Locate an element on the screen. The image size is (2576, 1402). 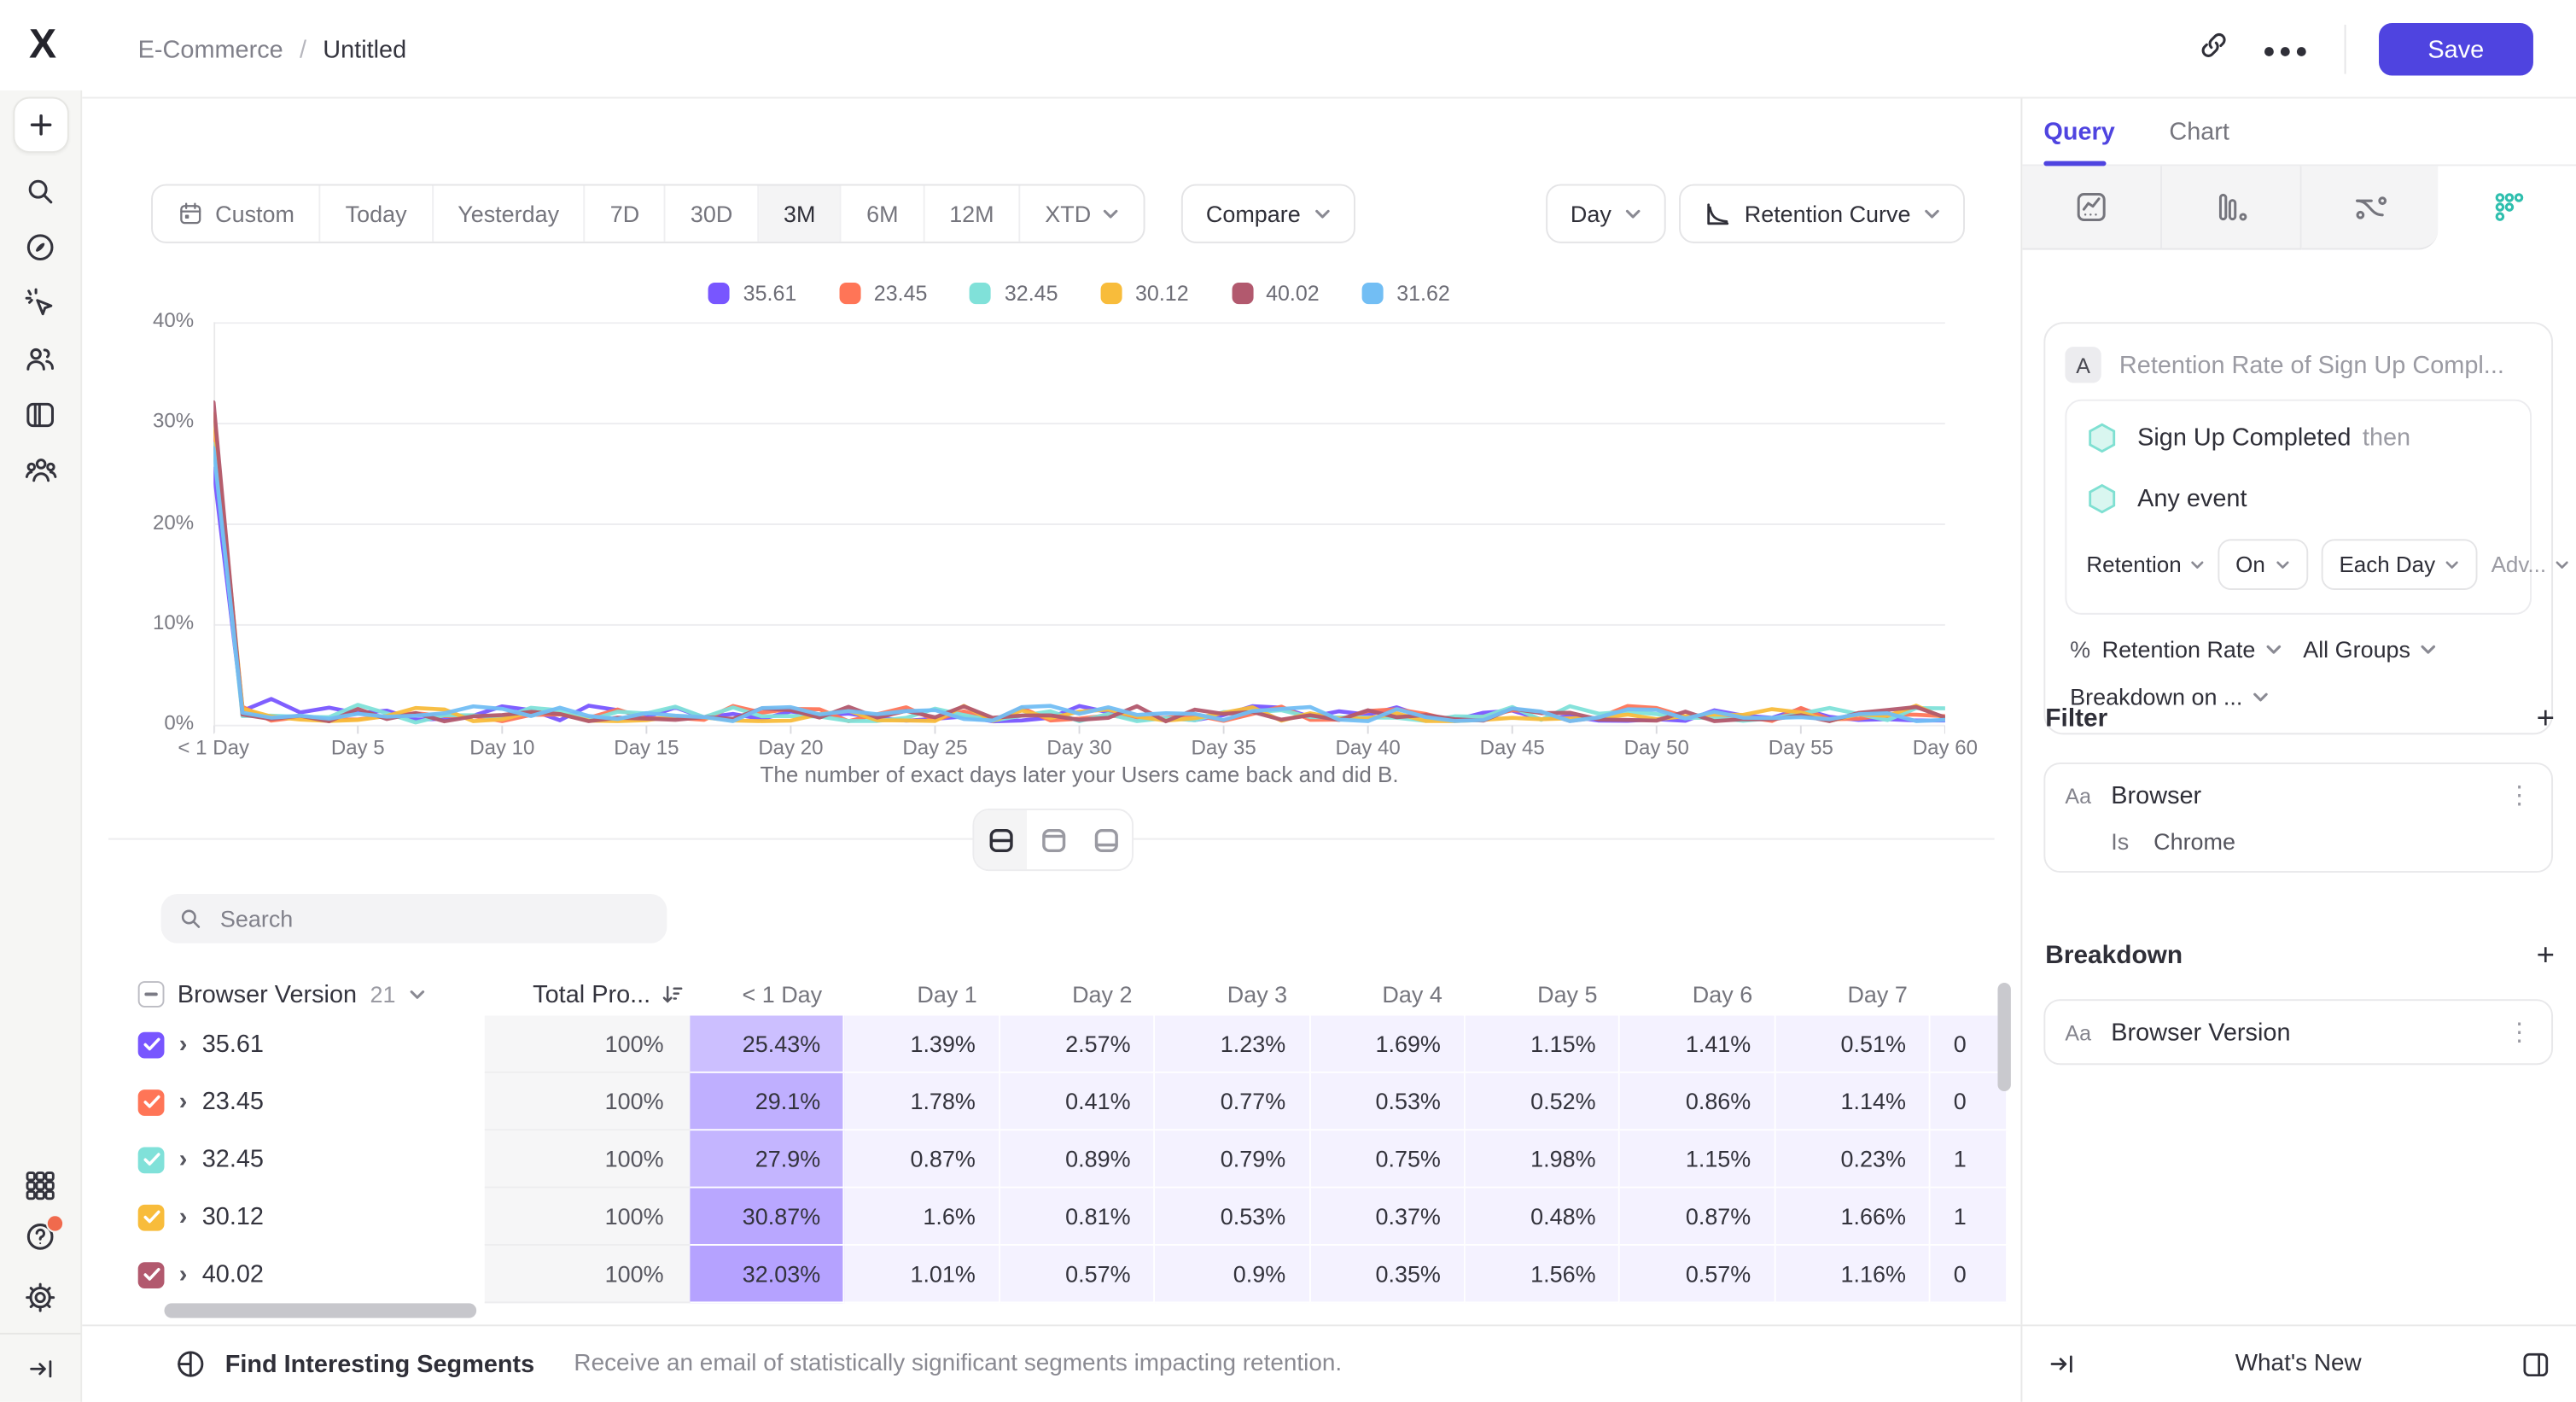
retention-interval-dropdown: Each Day is located at coordinates (2400, 565).